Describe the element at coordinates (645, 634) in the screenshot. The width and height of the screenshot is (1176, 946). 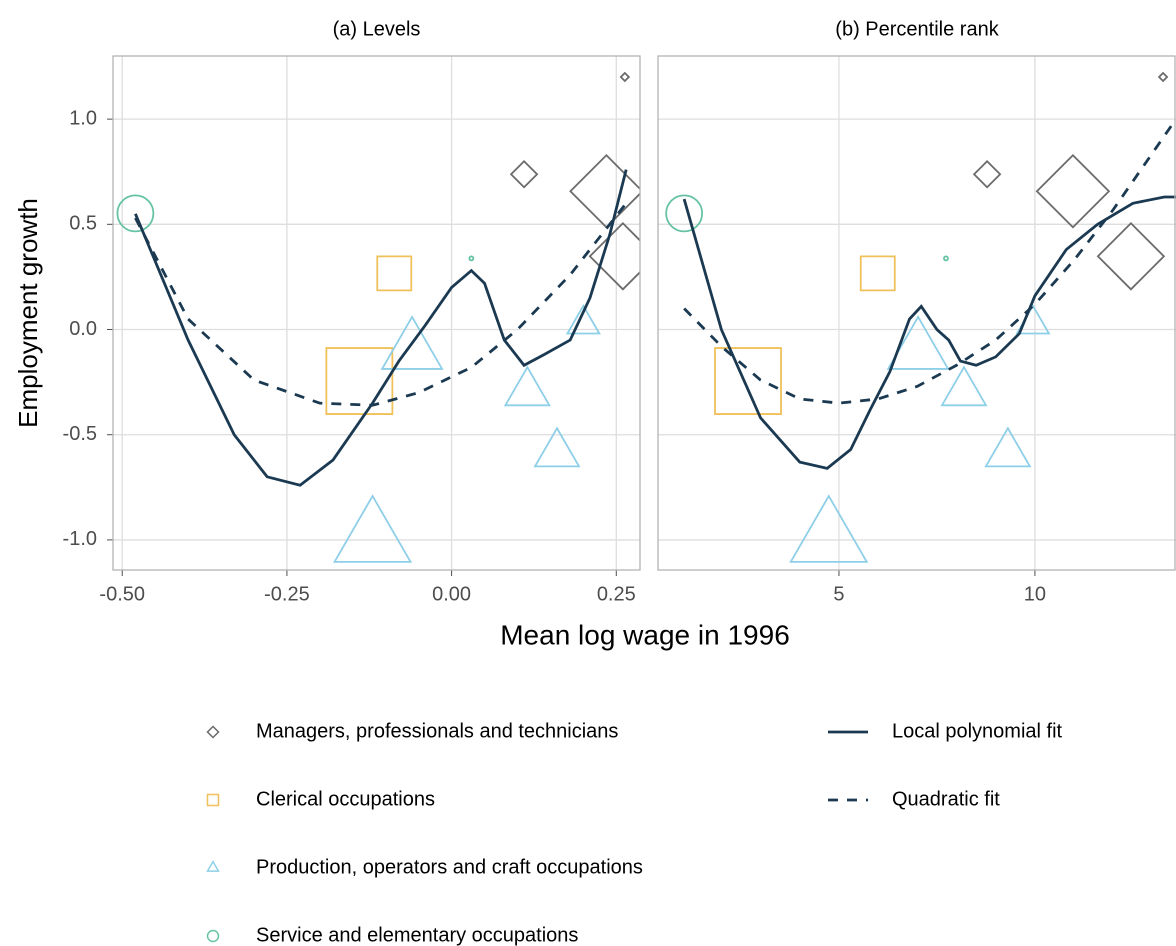
I see `x-axis-label: Mean log wage in 1996` at that location.